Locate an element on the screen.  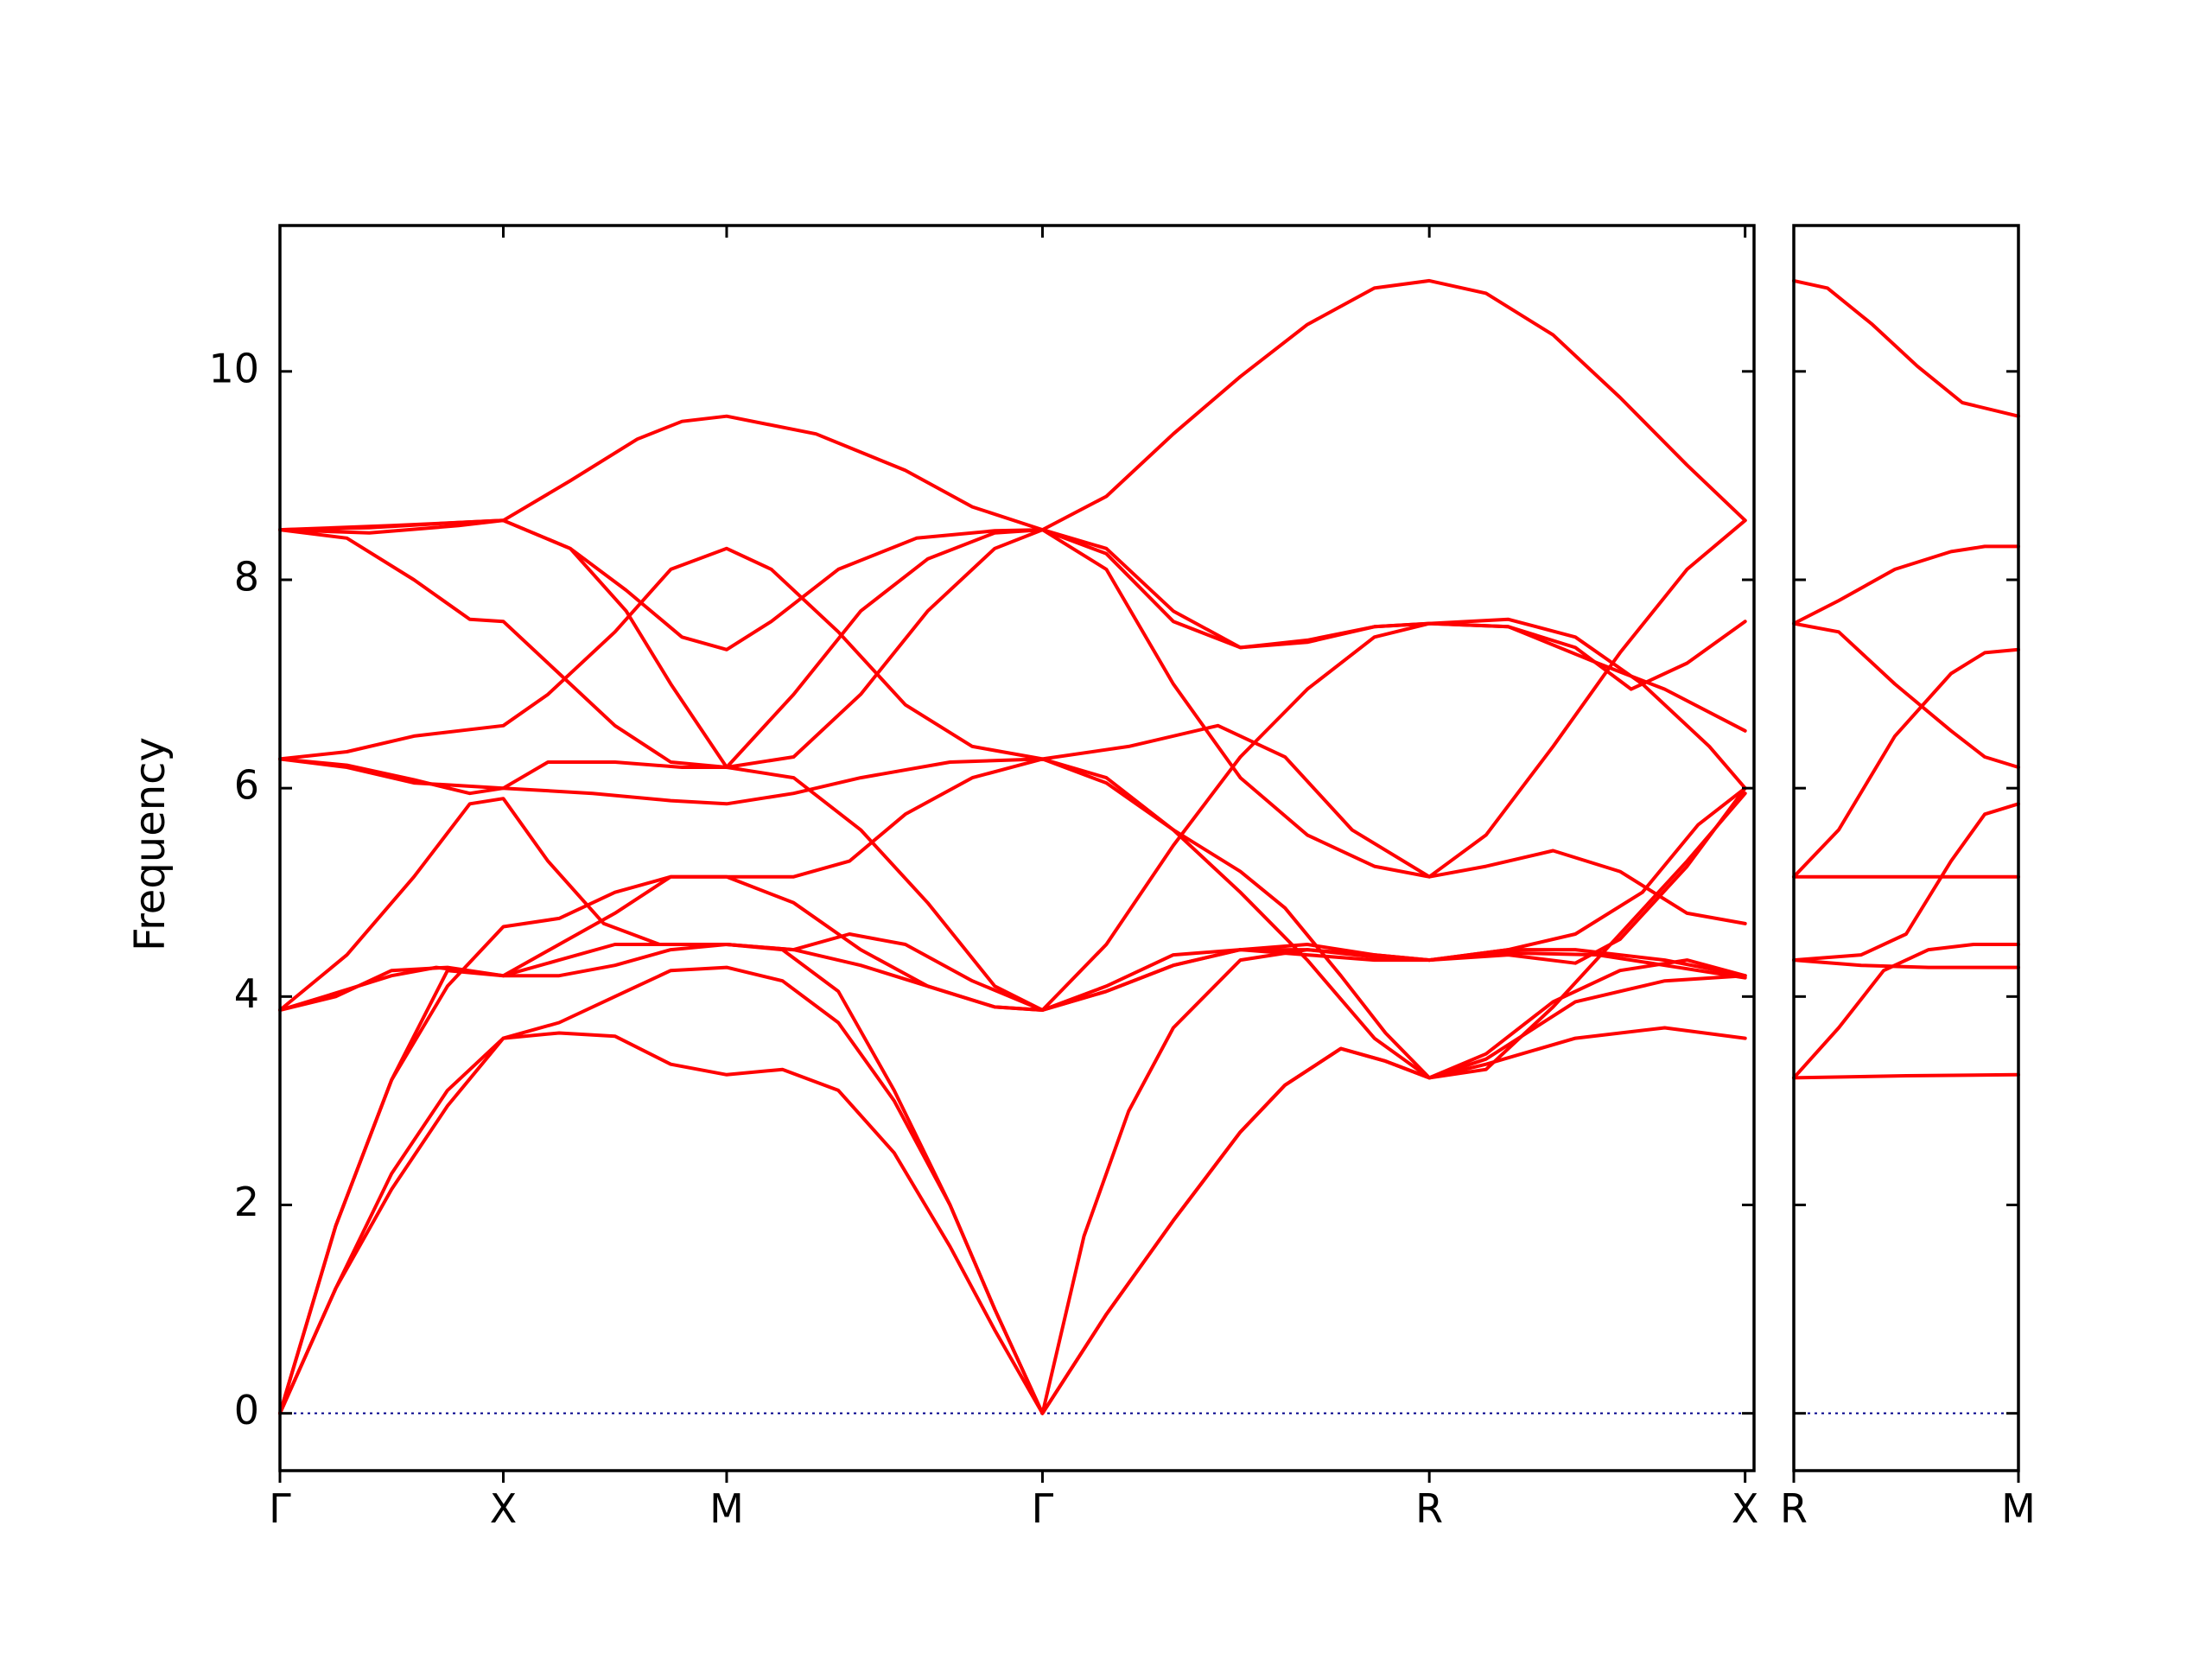
band-6-line is located at coordinates (1906, 763).